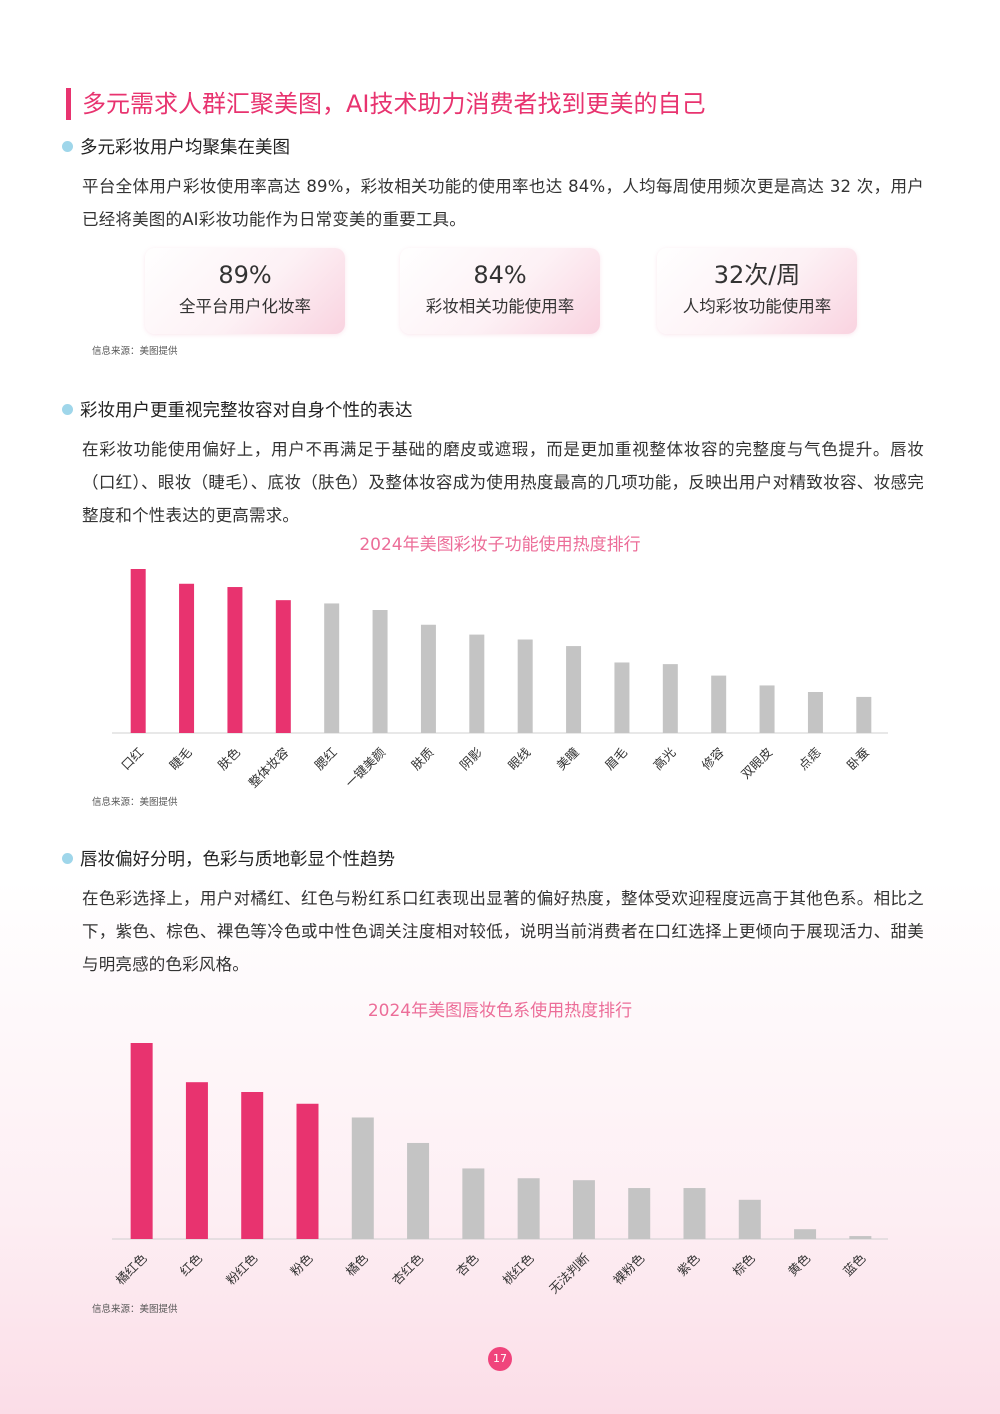  Describe the element at coordinates (141, 1141) in the screenshot. I see `bar-橘红色` at that location.